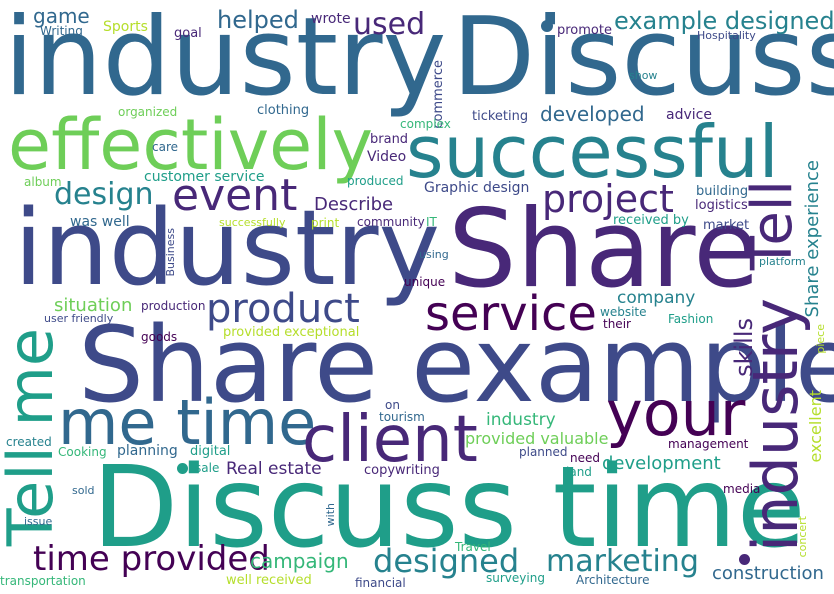 The height and width of the screenshot is (594, 834). What do you see at coordinates (188, 33) in the screenshot?
I see `word-goal: goal` at bounding box center [188, 33].